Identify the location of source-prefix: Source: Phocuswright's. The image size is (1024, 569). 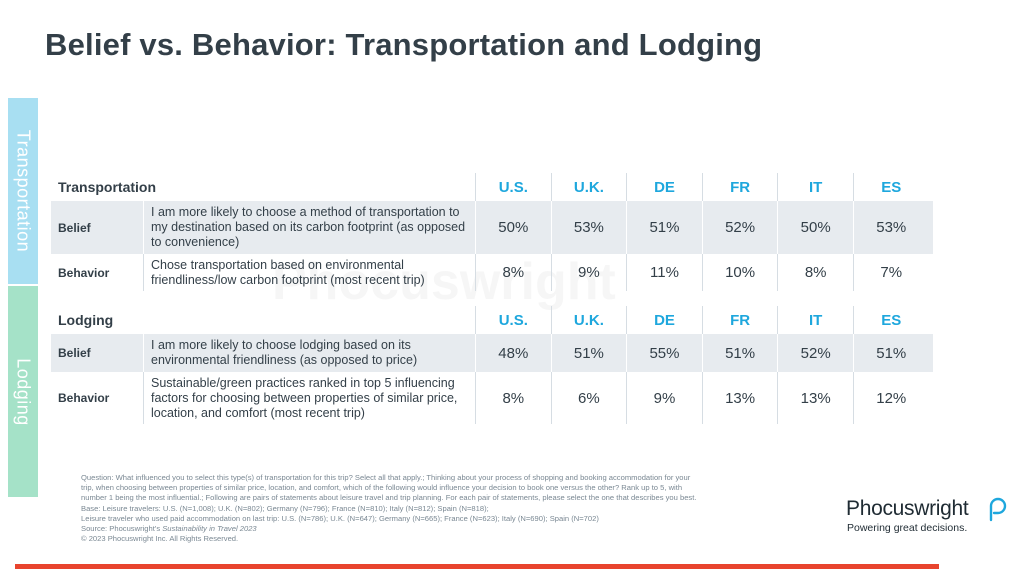
(122, 529).